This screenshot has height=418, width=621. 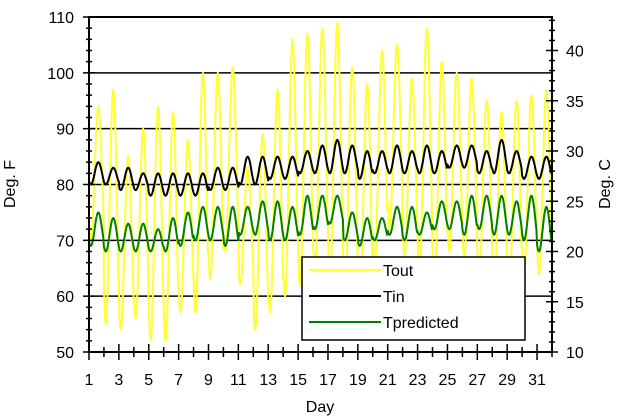 I want to click on y-right-axis-title: Deg. C, so click(x=605, y=184).